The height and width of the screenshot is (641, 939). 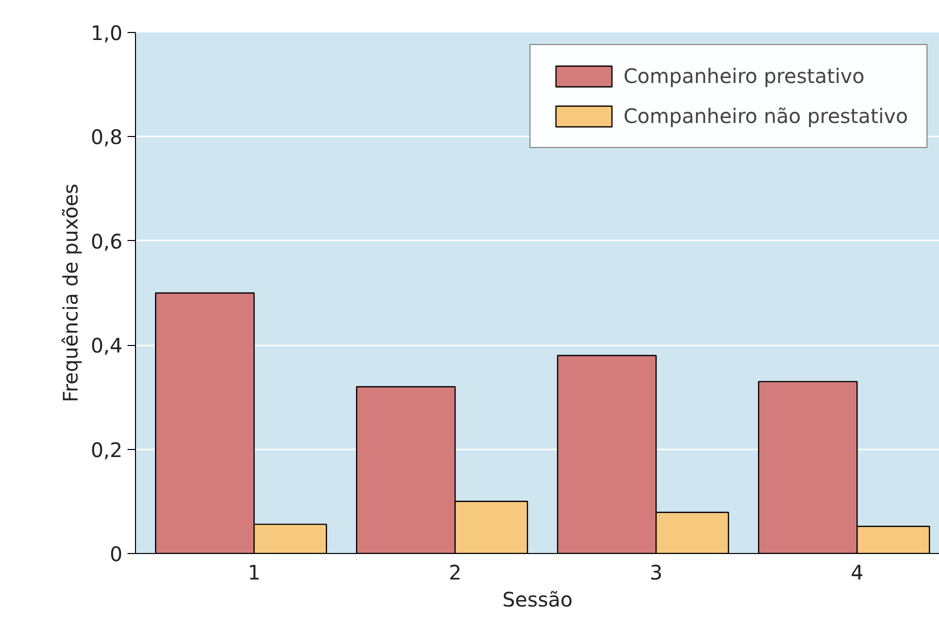 What do you see at coordinates (106, 137) in the screenshot?
I see `y-tick-label: 0,8` at bounding box center [106, 137].